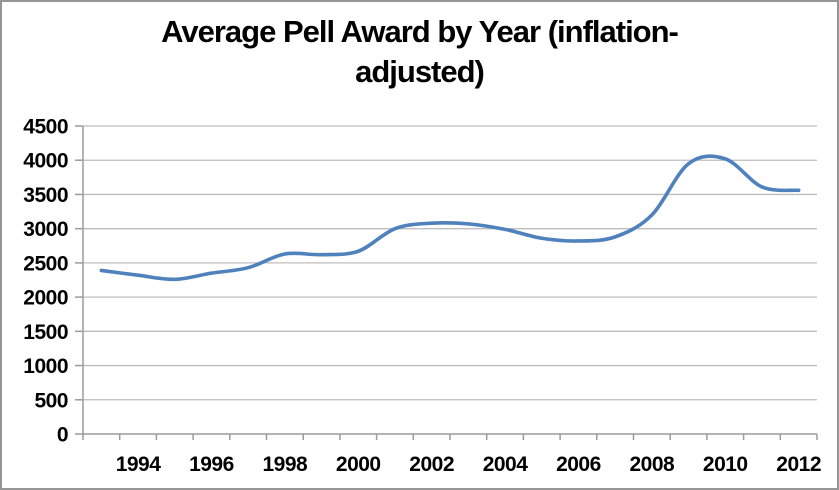 The height and width of the screenshot is (490, 839). I want to click on y-axis-tick-label: 4000, so click(45, 161).